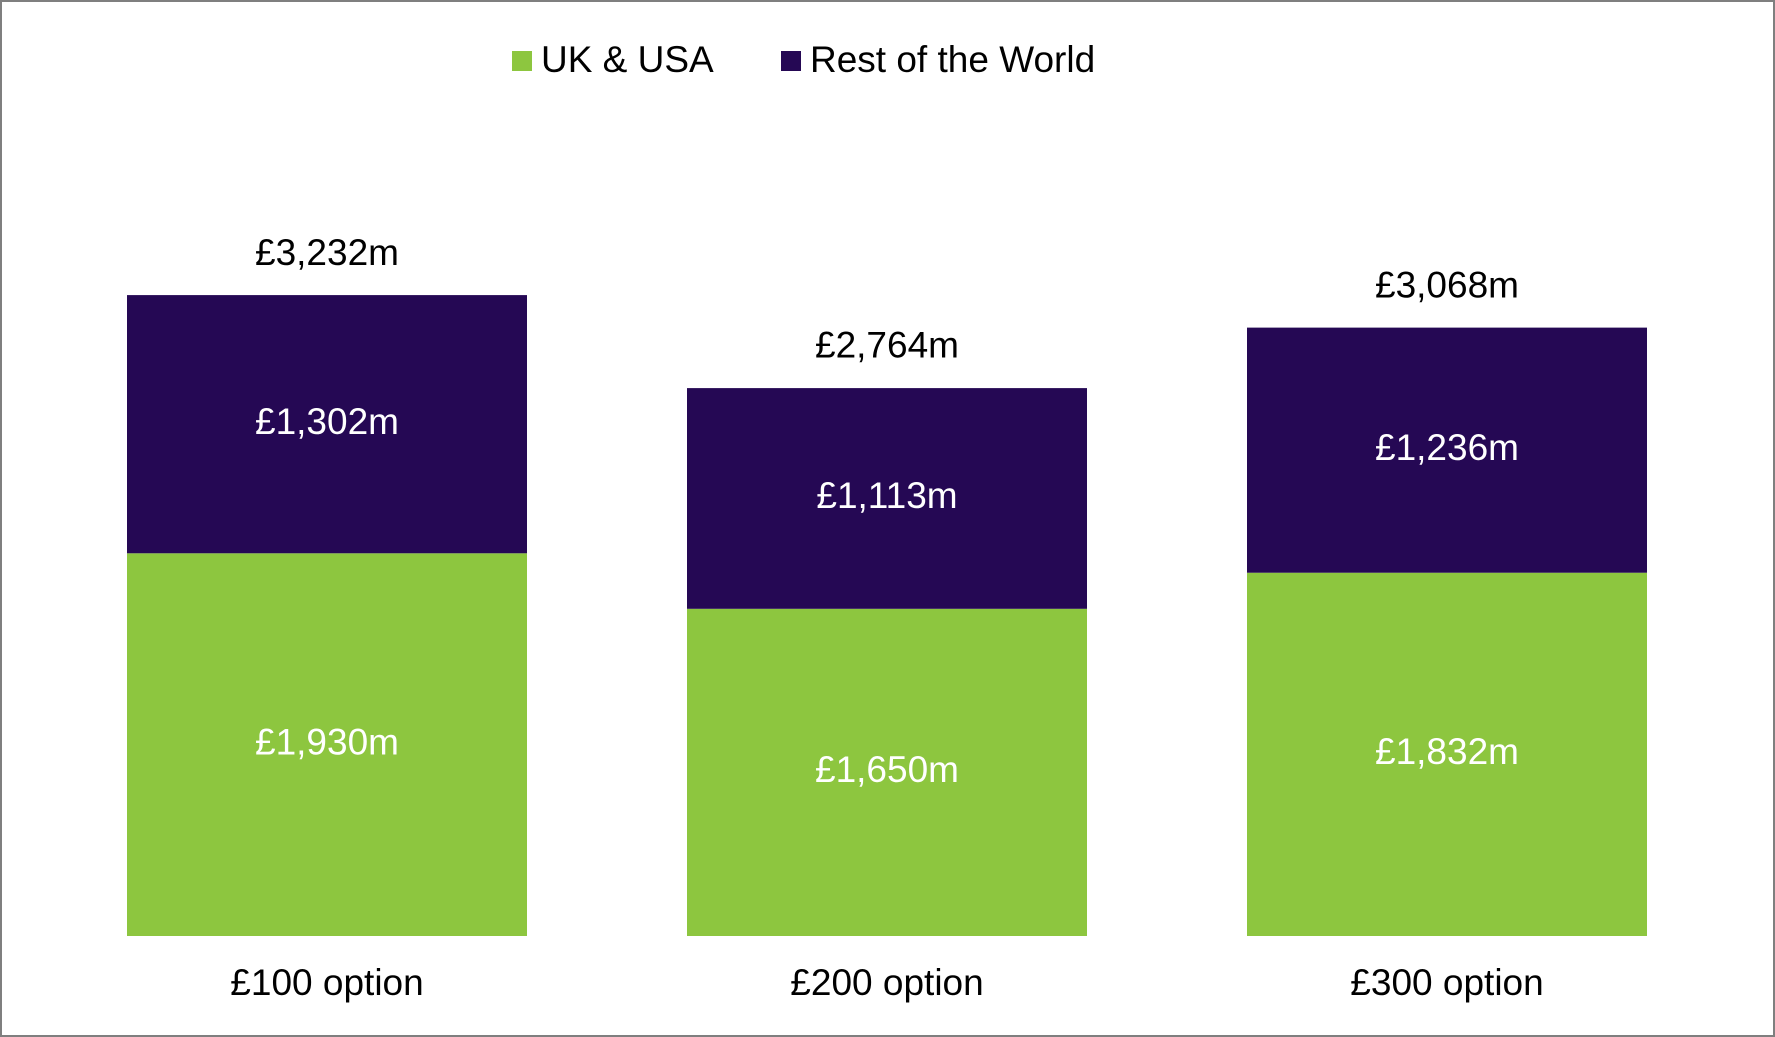  Describe the element at coordinates (327, 252) in the screenshot. I see `total-label: £3,232m` at that location.